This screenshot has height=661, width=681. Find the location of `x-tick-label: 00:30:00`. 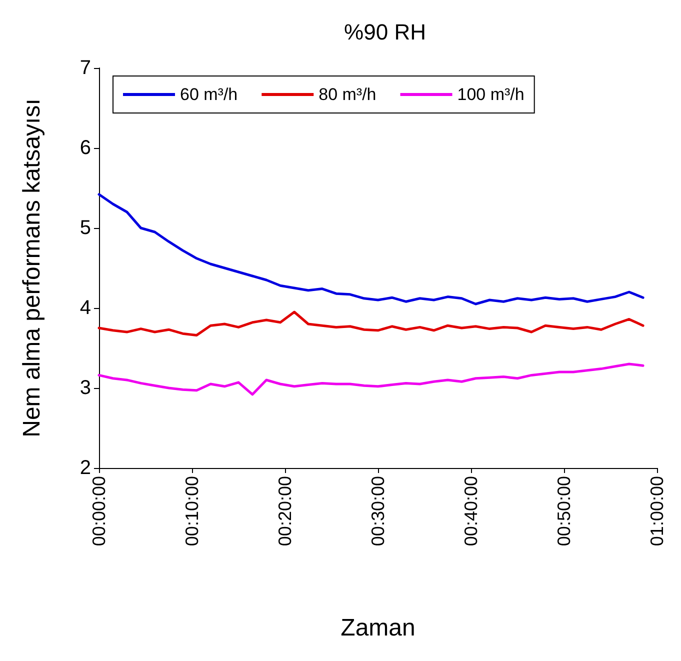

x-tick-label: 00:30:00 is located at coordinates (378, 511).